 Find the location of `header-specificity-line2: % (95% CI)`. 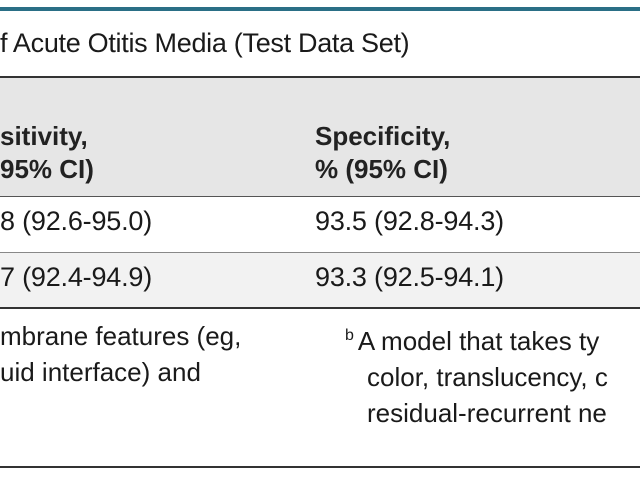

header-specificity-line2: % (95% CI) is located at coordinates (381, 169).